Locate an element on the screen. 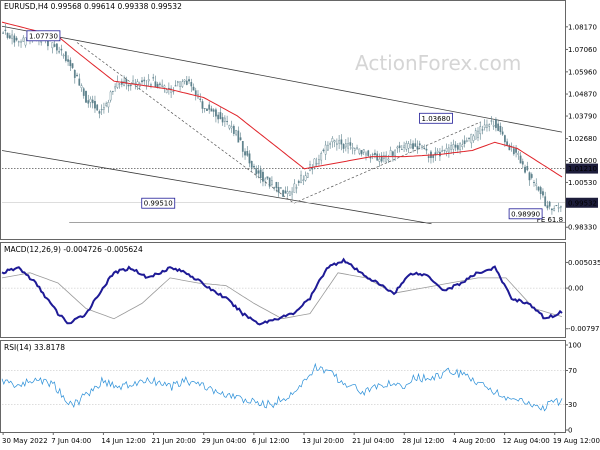 The height and width of the screenshot is (450, 600). main-y-tick-label: 1.01600 is located at coordinates (582, 161).